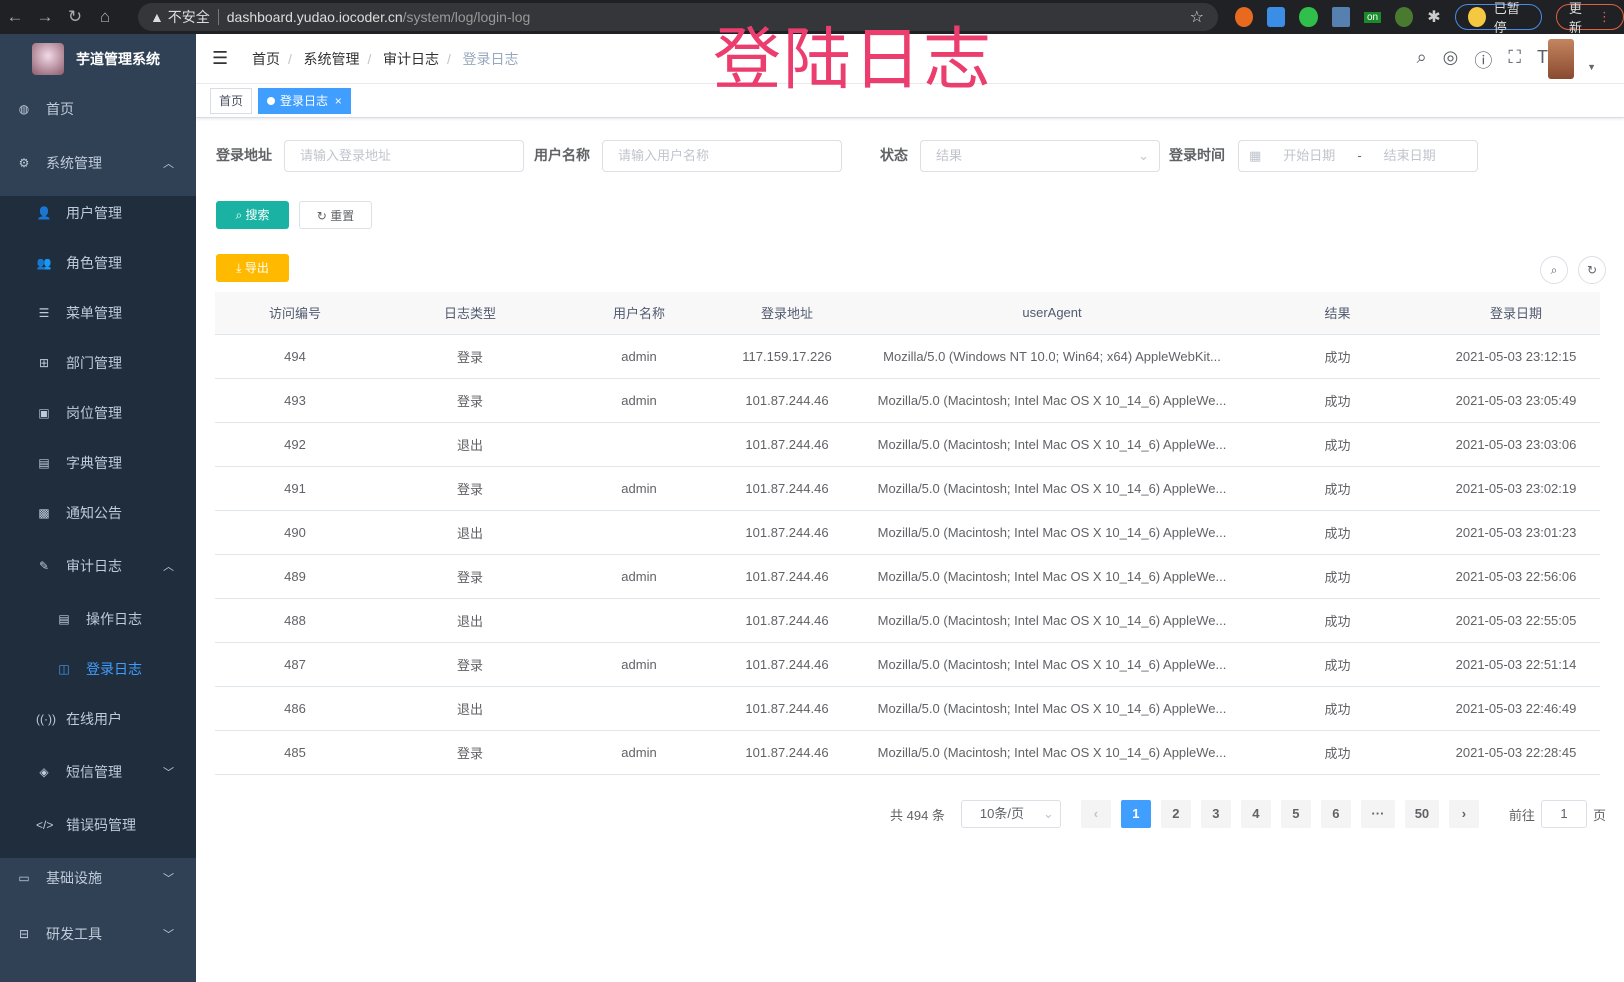 This screenshot has width=1624, height=982. What do you see at coordinates (1592, 270) in the screenshot?
I see `refresh-icon: ↻` at bounding box center [1592, 270].